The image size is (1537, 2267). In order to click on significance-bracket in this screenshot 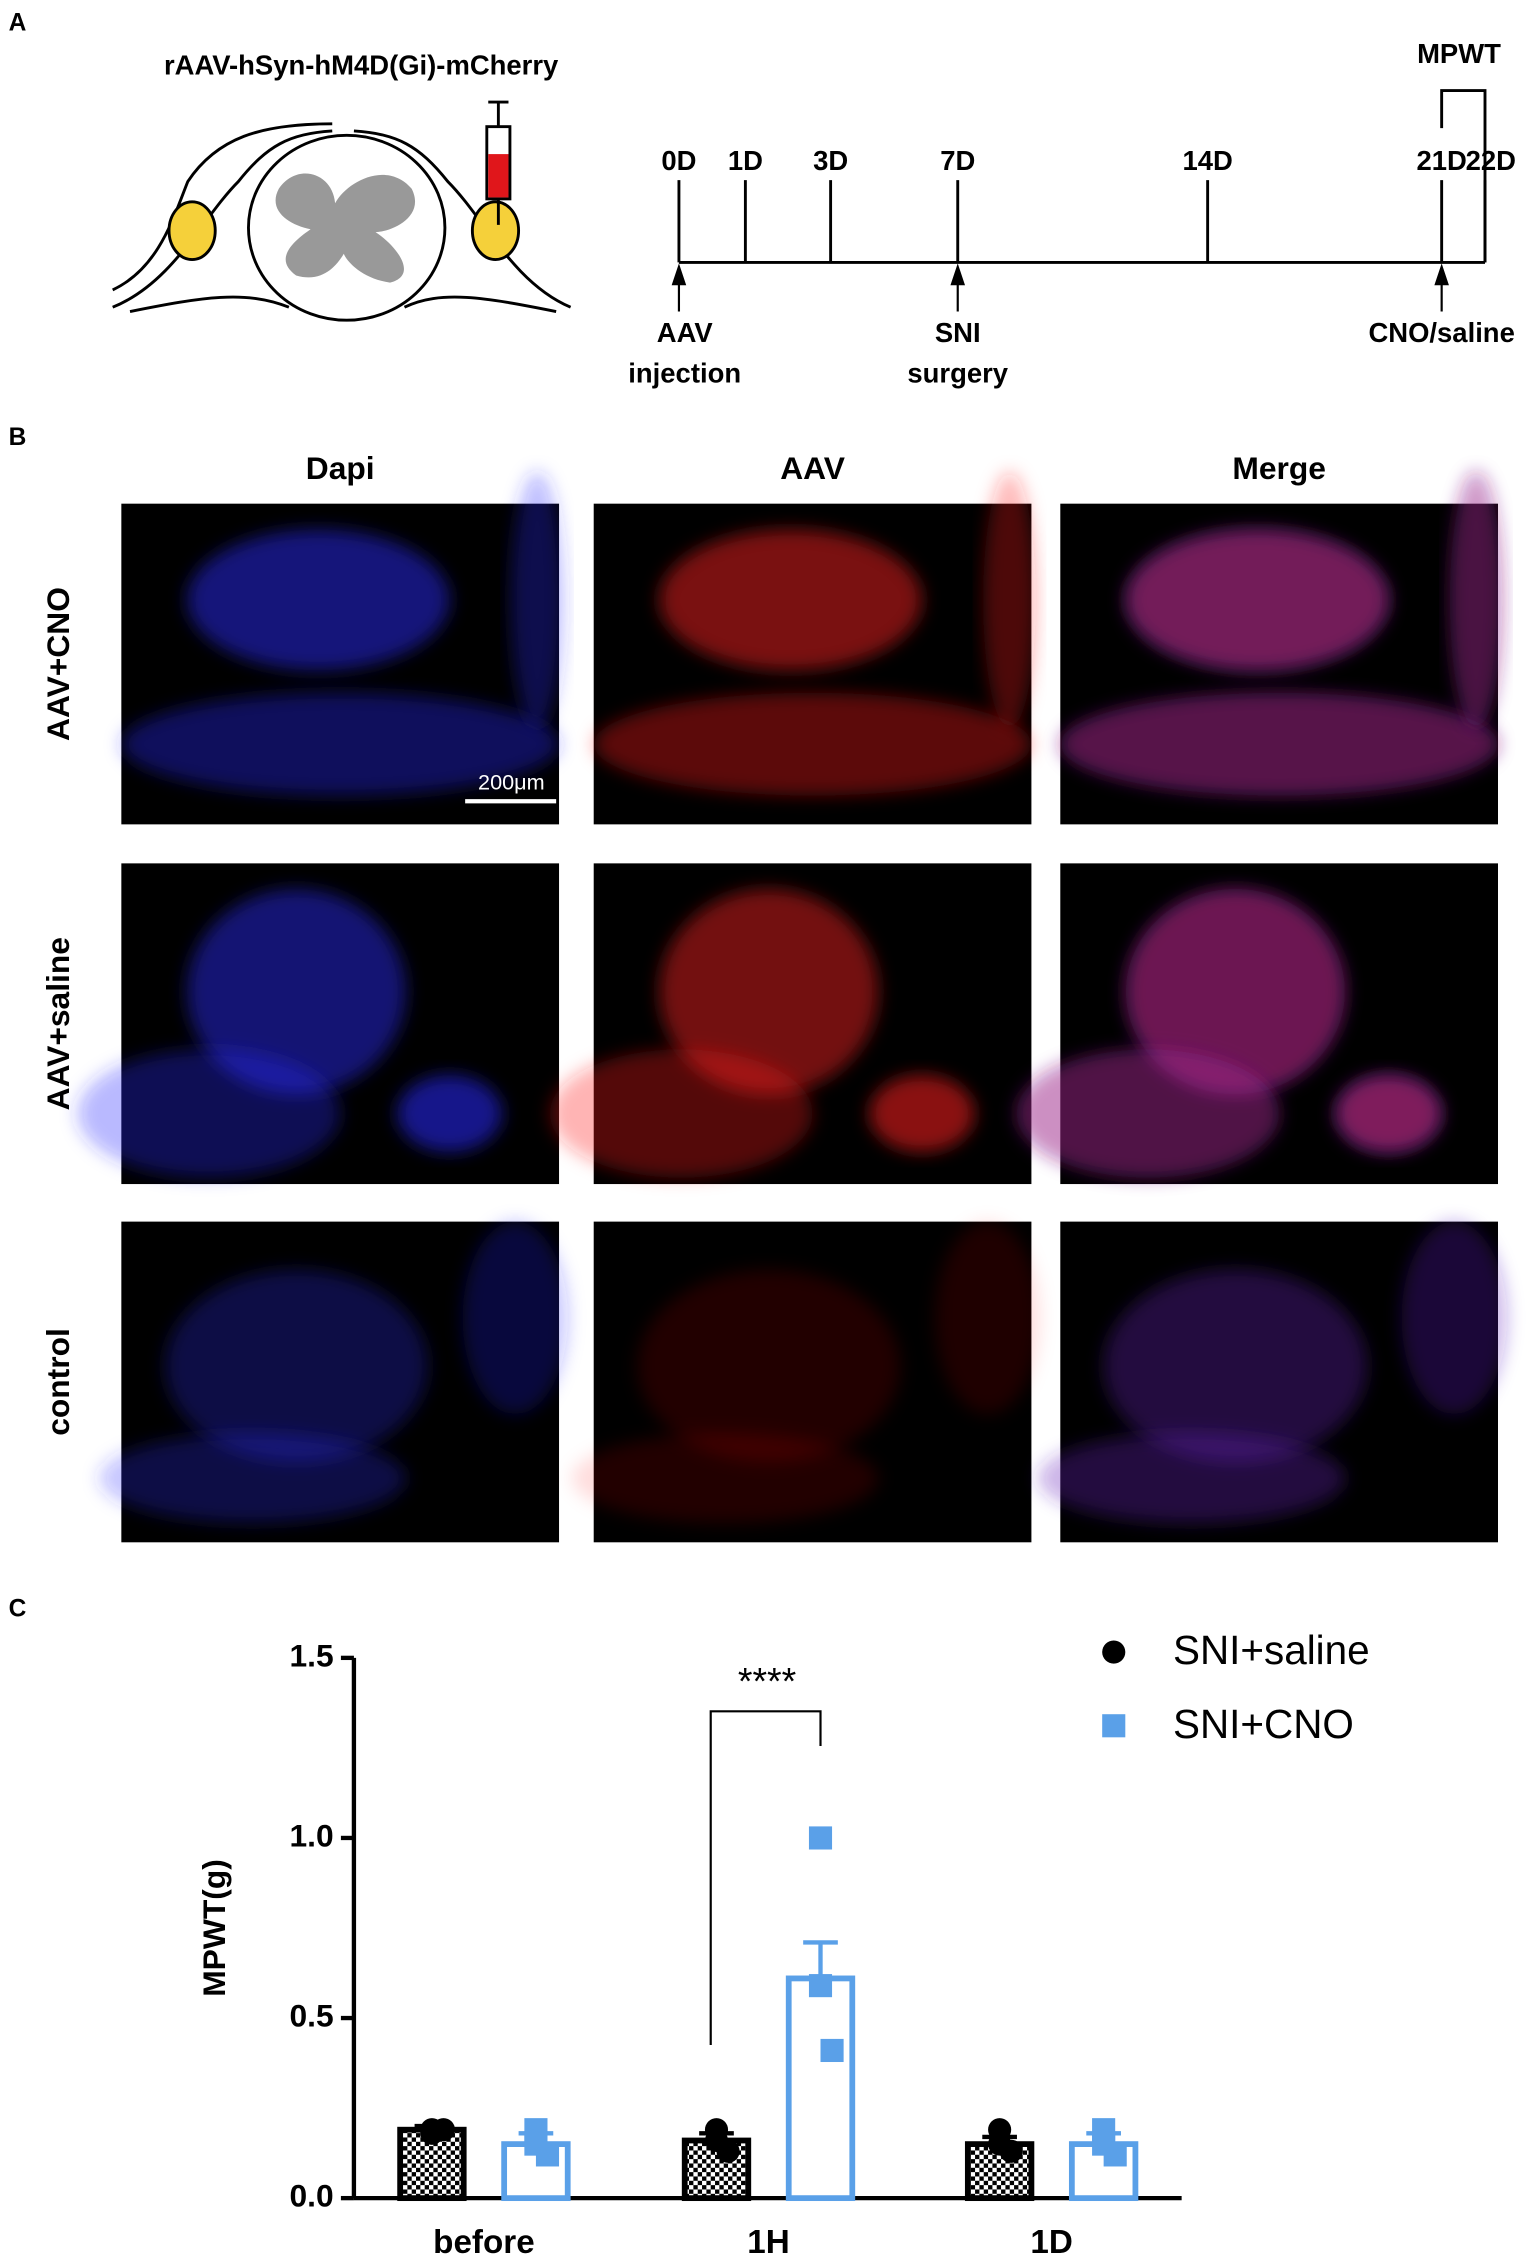, I will do `click(765, 1878)`.